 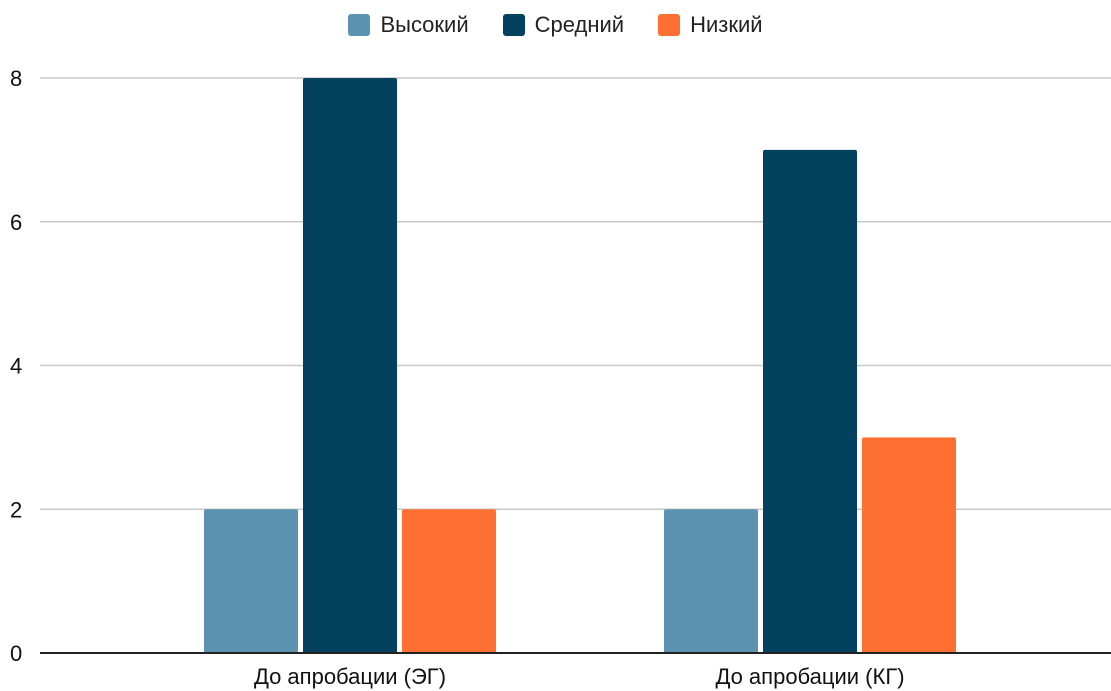 I want to click on legend: Высокий Средний Низкий, so click(x=555, y=25).